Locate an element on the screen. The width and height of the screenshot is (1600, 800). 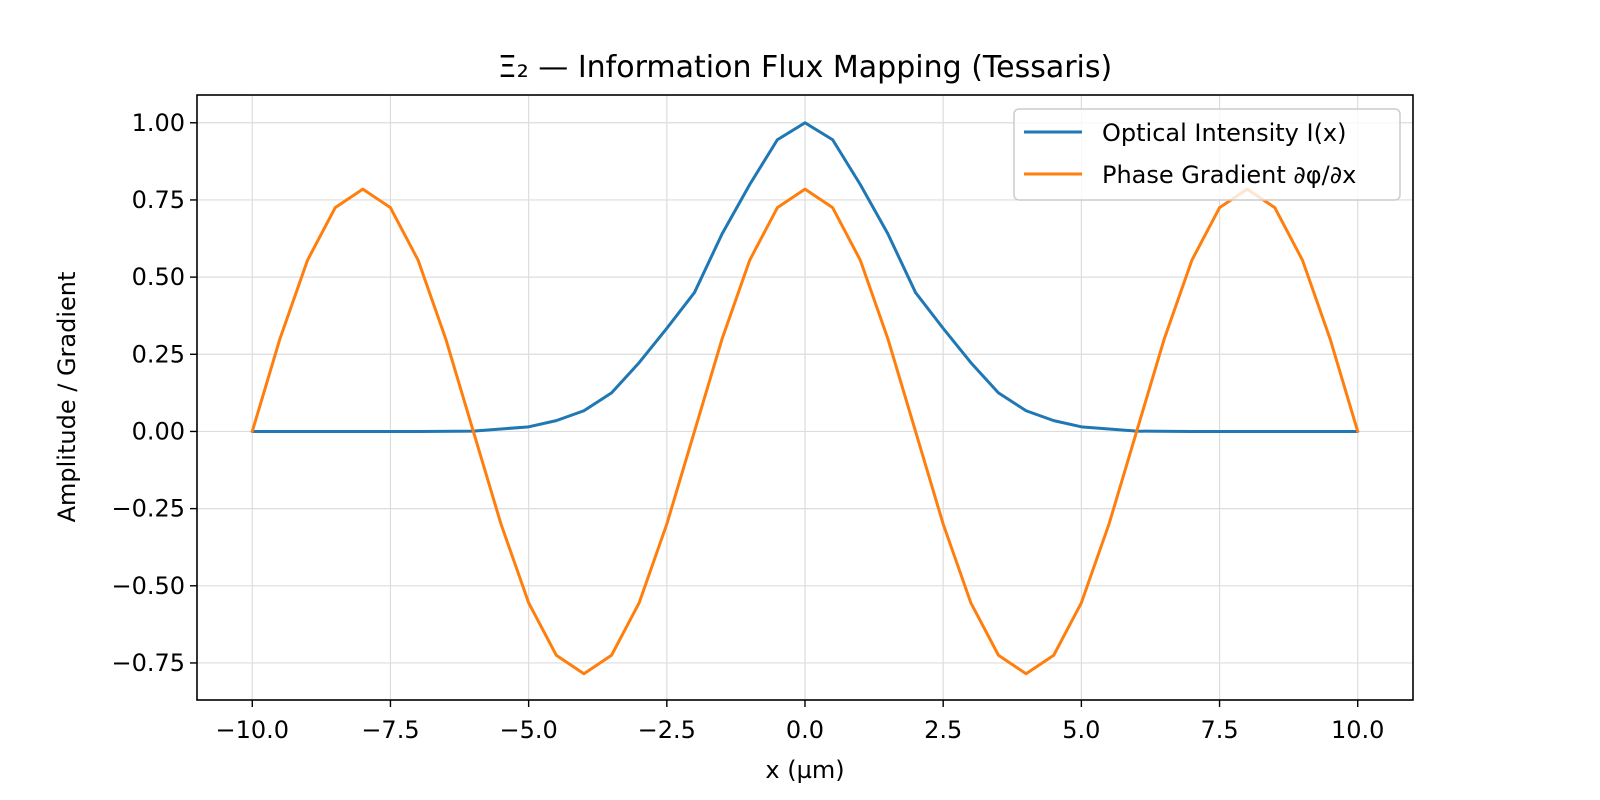
y-tick-label: 0.00 is located at coordinates (158, 431).